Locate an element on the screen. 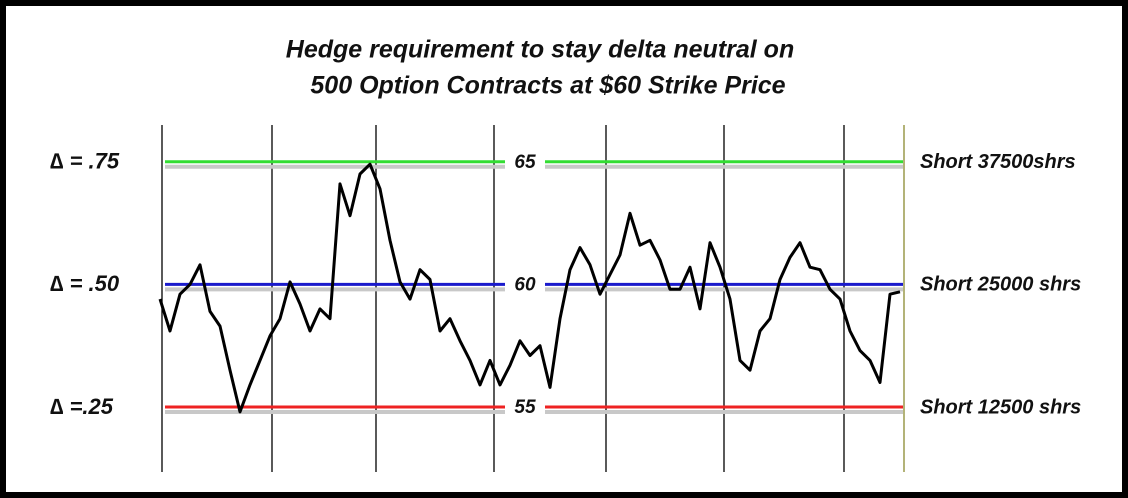 This screenshot has height=498, width=1128. chart-title: 500 Option Contracts at $60 Strike Price is located at coordinates (547, 86).